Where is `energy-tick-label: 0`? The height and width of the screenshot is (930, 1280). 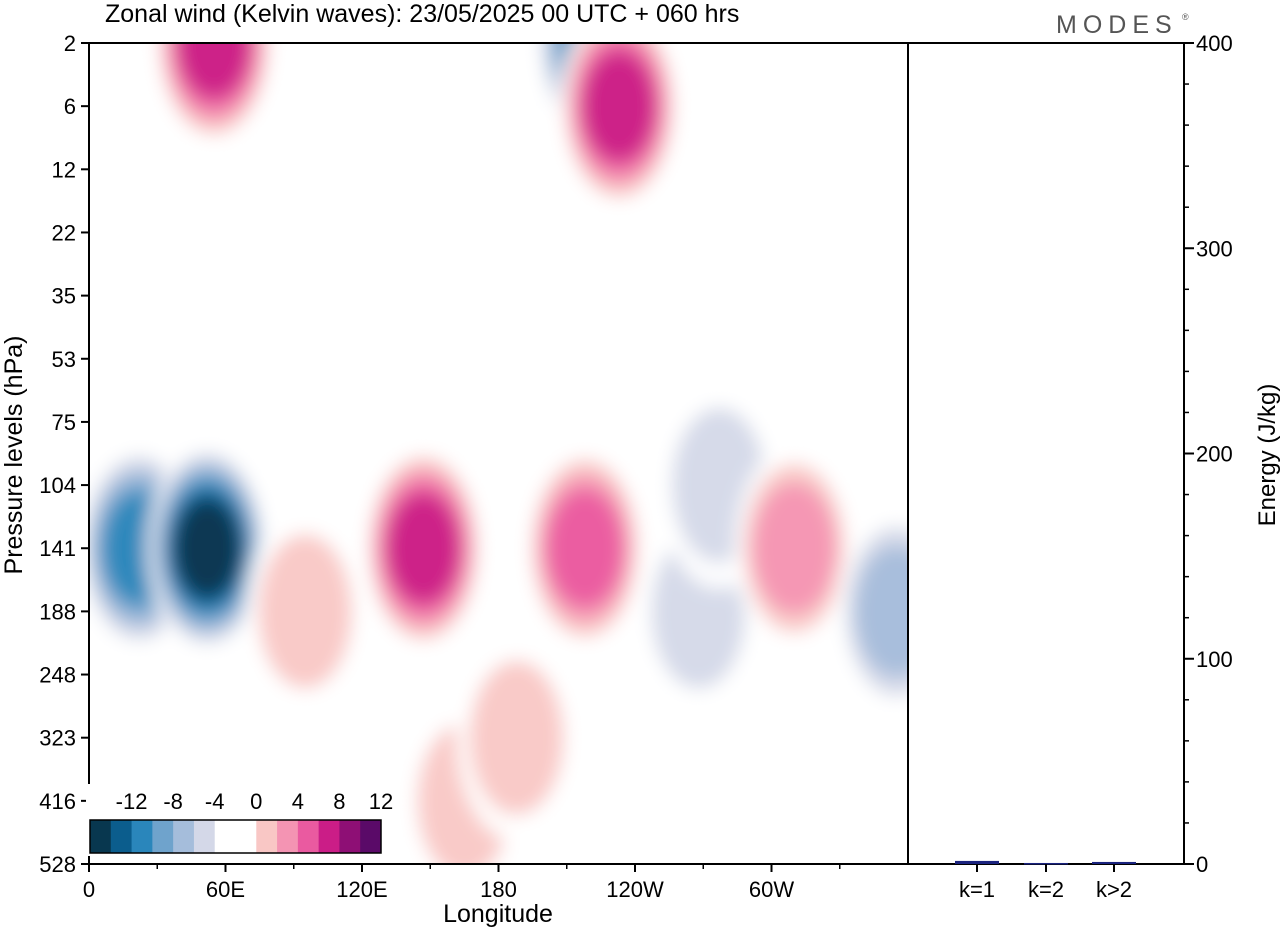 energy-tick-label: 0 is located at coordinates (1202, 864).